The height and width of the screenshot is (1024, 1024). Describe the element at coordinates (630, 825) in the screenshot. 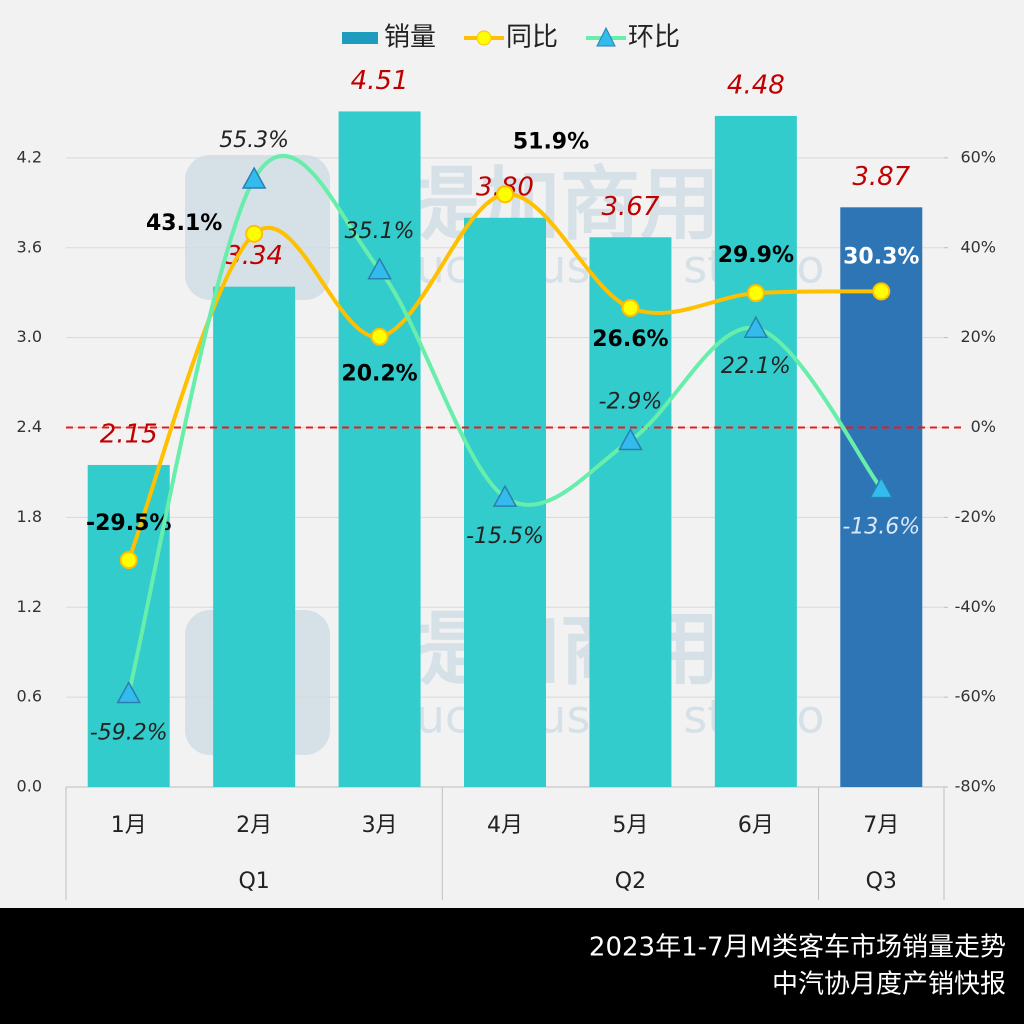

I see `x-tick-label: 5月` at that location.